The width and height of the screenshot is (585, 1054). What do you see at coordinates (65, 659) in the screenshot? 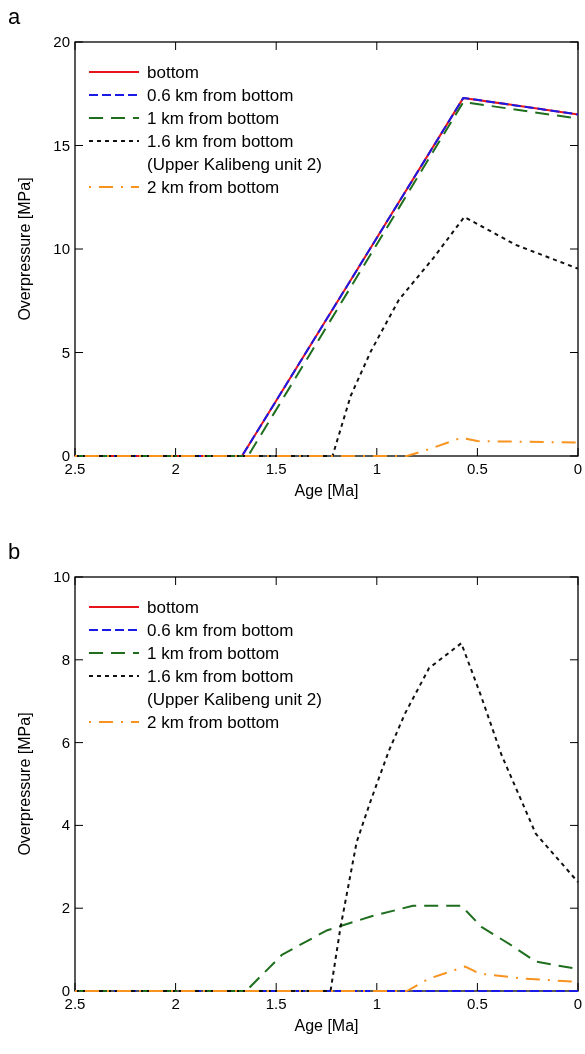
I see `y-tick-label: 8` at bounding box center [65, 659].